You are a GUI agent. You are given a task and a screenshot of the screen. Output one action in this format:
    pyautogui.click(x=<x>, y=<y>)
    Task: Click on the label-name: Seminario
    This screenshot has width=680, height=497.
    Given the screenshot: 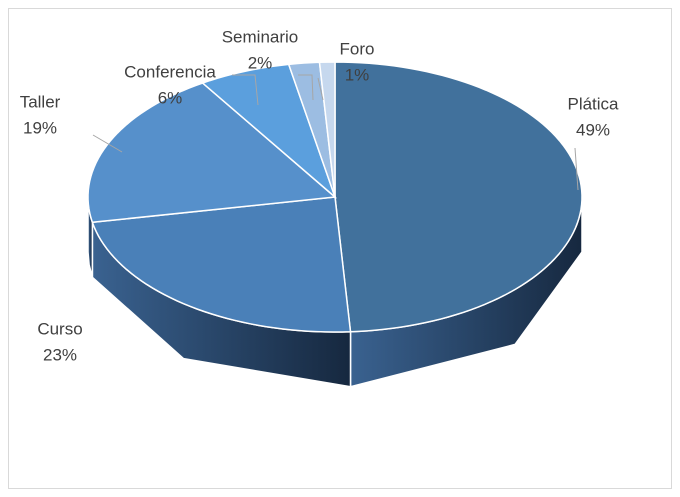 What is the action you would take?
    pyautogui.click(x=260, y=36)
    